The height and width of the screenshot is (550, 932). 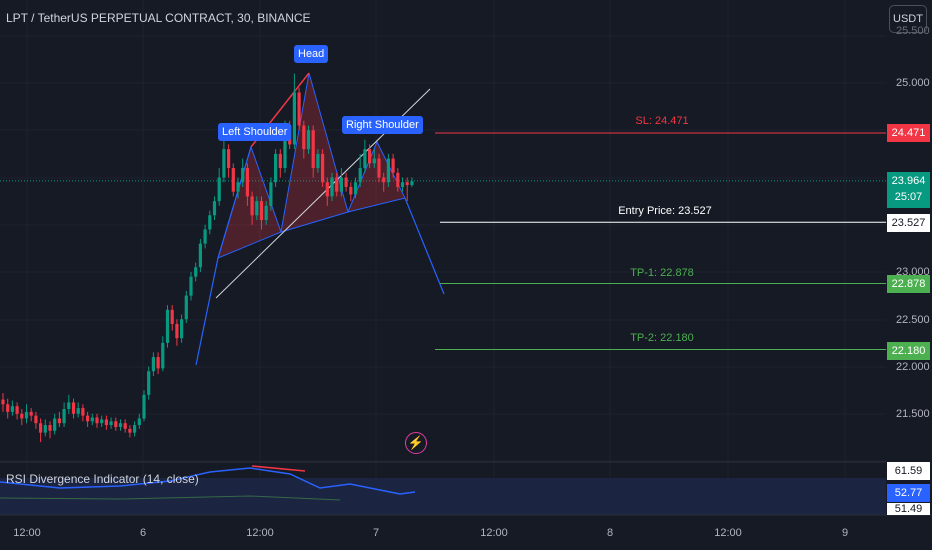 What do you see at coordinates (443, 496) in the screenshot?
I see `rsi-pane-background` at bounding box center [443, 496].